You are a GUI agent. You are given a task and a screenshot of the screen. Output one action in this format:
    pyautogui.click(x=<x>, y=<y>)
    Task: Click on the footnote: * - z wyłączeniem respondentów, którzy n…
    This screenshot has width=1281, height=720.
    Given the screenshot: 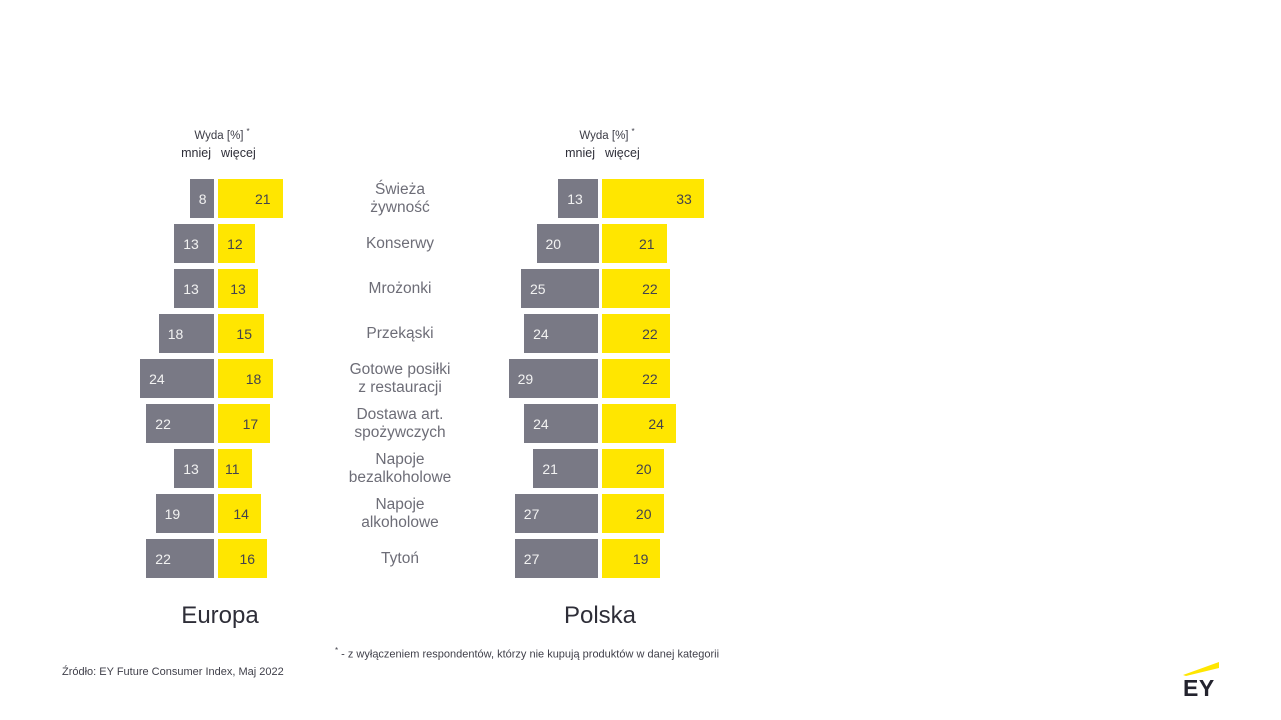 What is the action you would take?
    pyautogui.click(x=527, y=653)
    